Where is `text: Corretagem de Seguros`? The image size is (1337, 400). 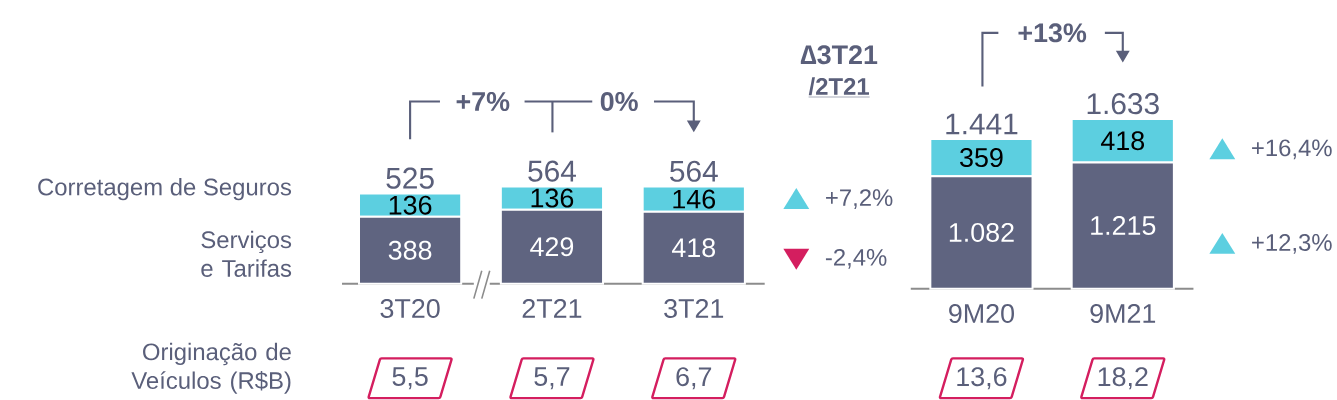 text: Corretagem de Seguros is located at coordinates (165, 189).